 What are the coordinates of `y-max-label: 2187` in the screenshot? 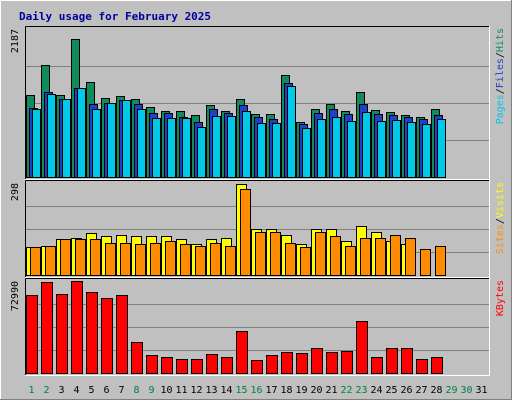 It's located at (15, 41).